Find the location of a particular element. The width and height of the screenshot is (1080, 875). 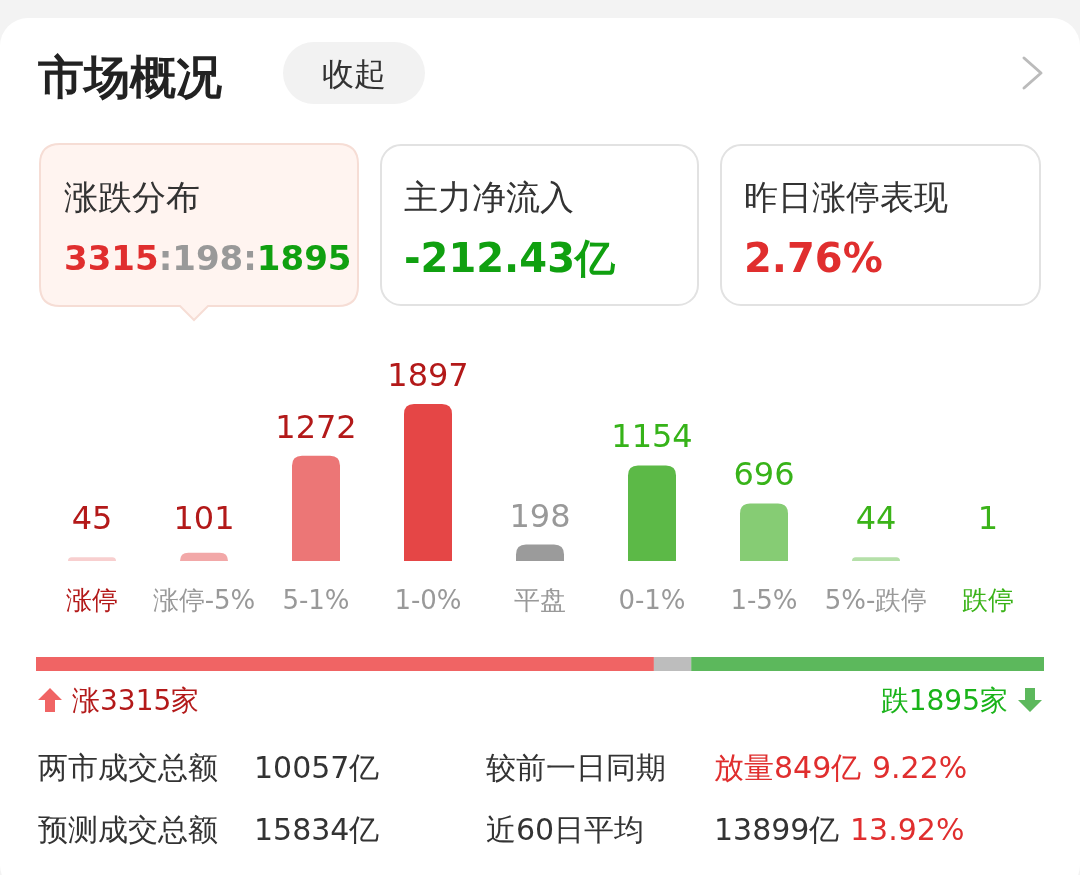

text: 13899亿 is located at coordinates (777, 829).